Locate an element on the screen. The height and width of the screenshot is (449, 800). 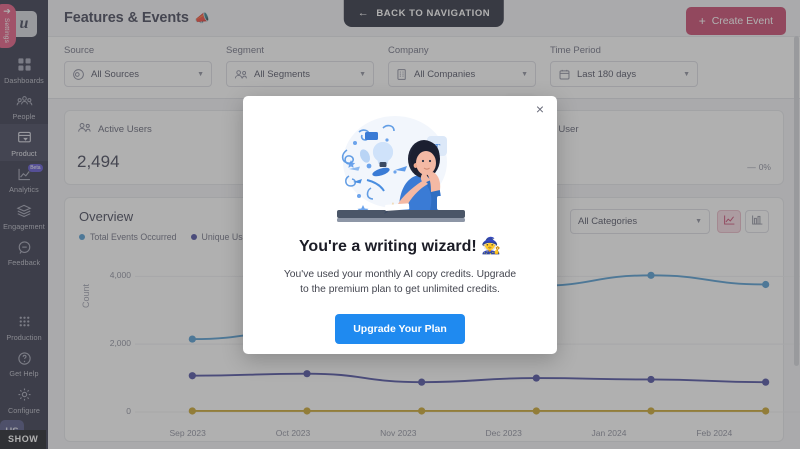
source-circle-icon is located at coordinates (78, 74).